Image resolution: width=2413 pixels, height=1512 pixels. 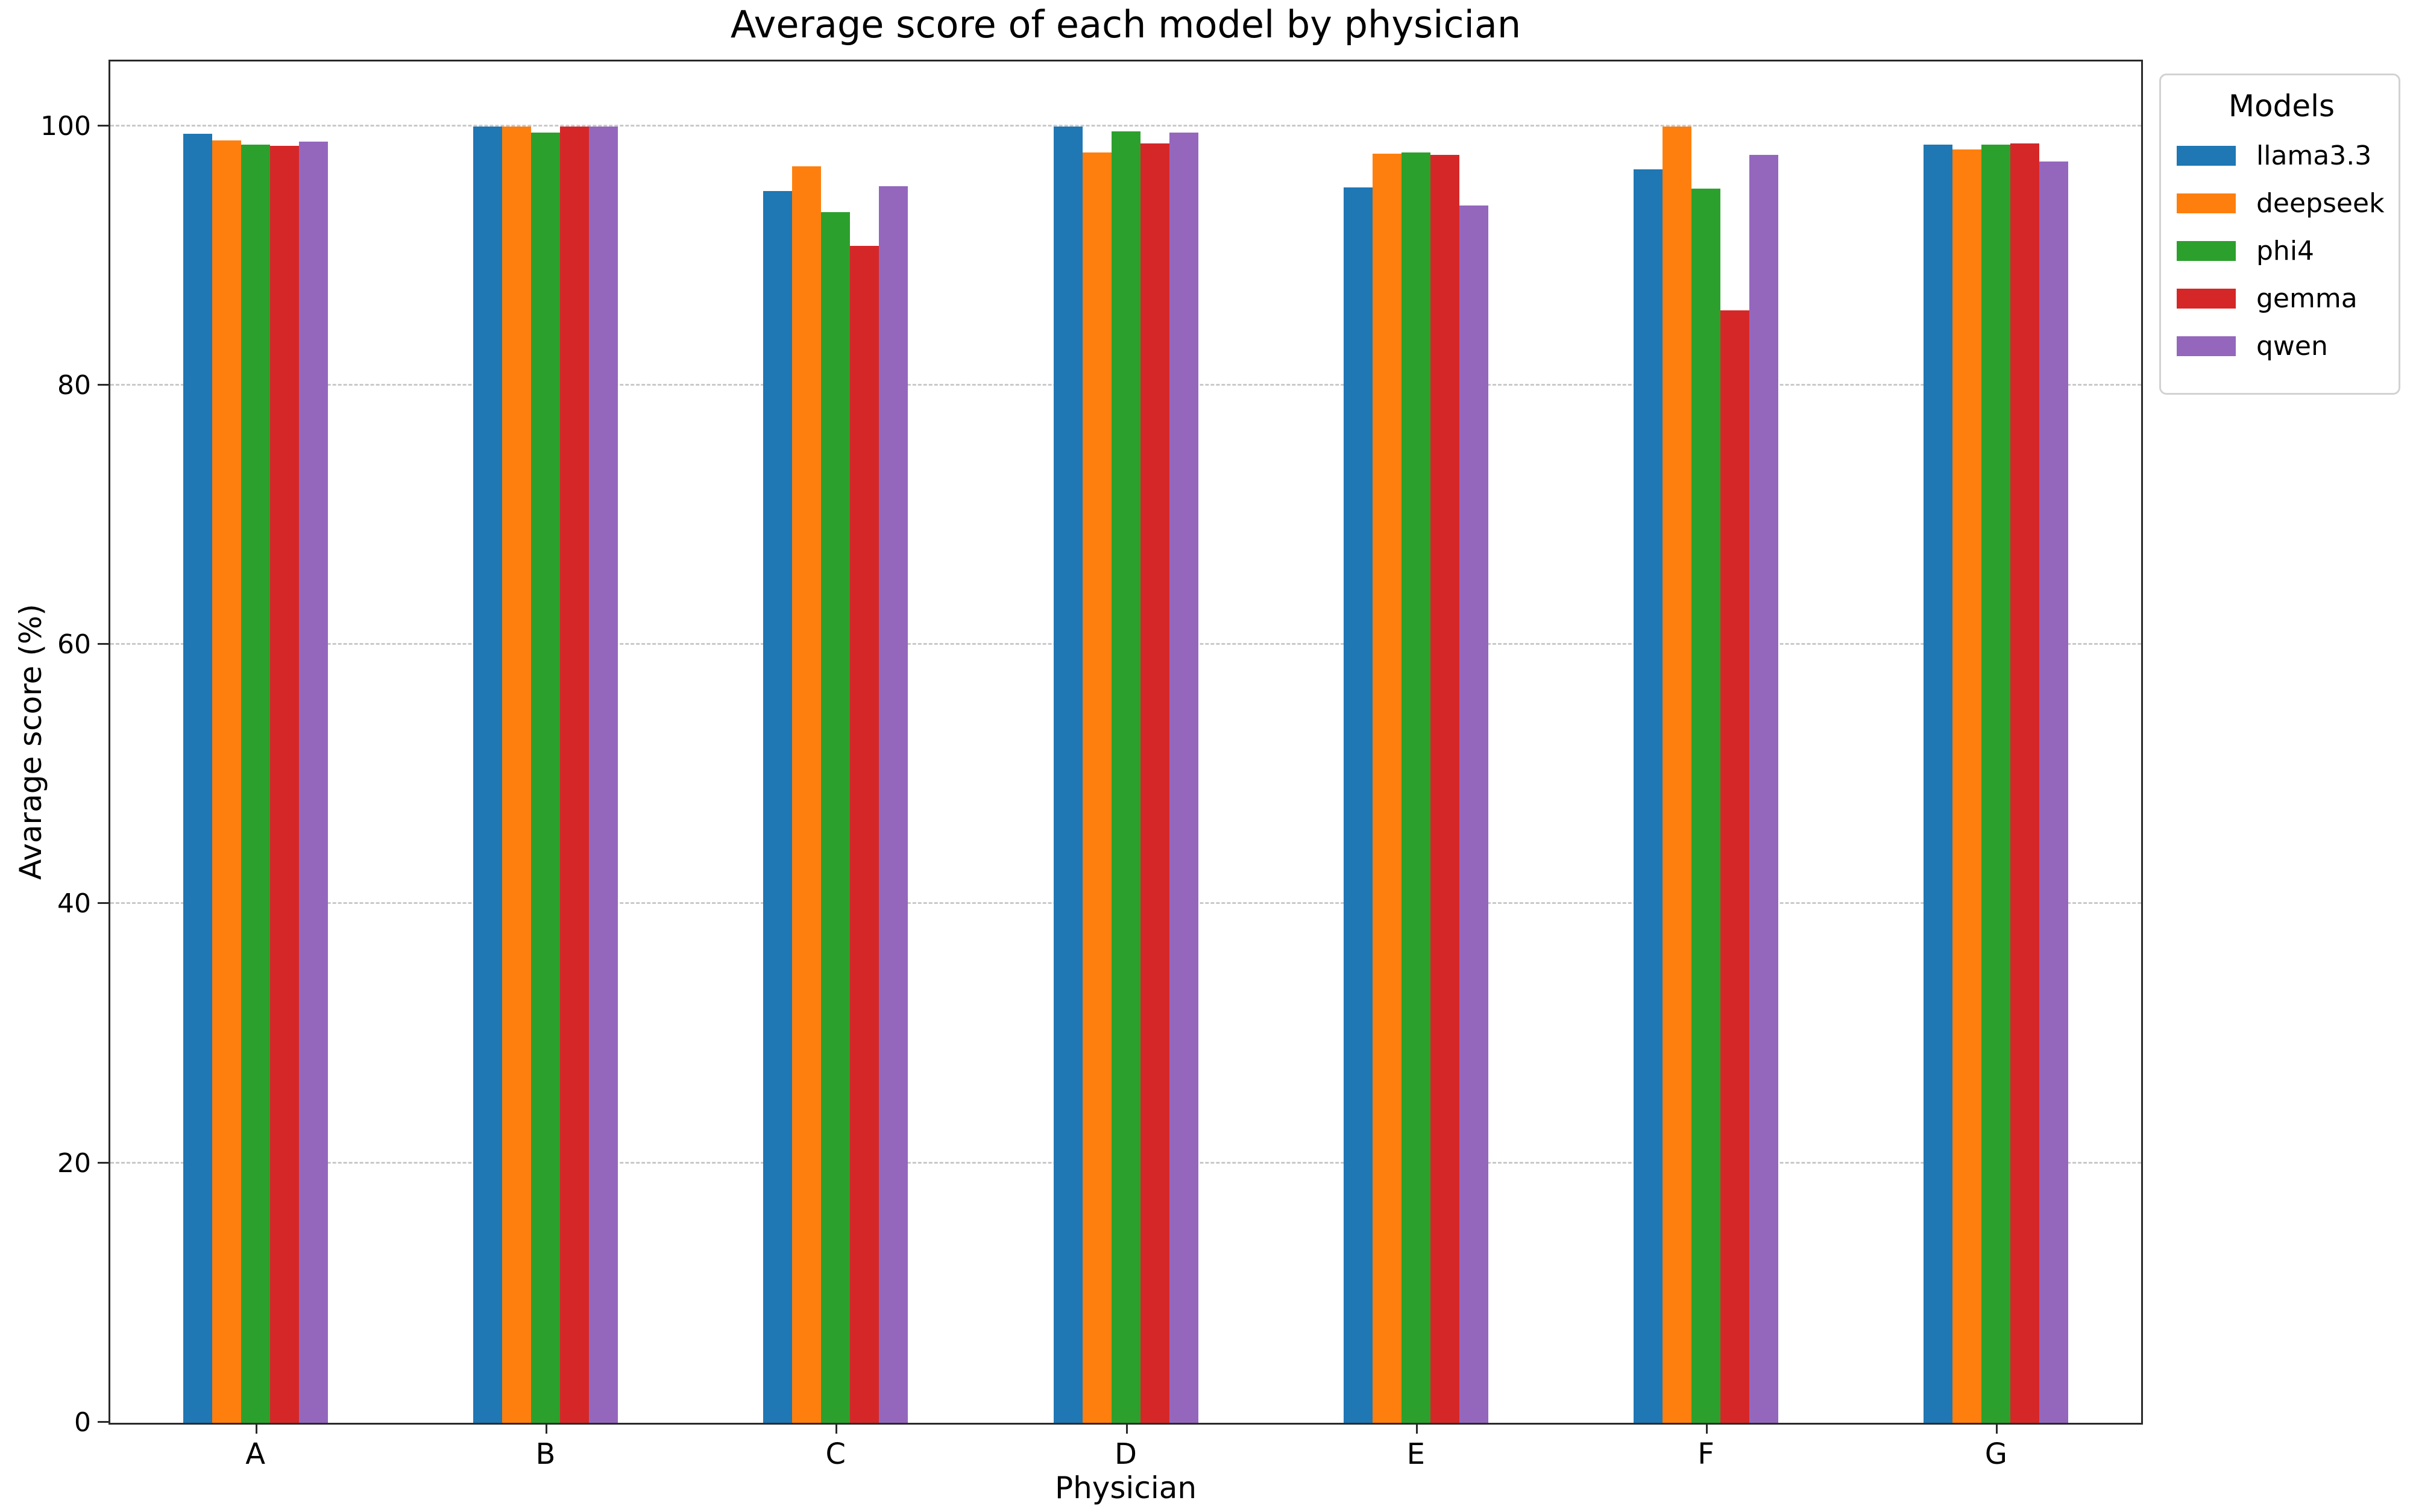 I want to click on x-axis-label: Physician, so click(x=1125, y=1487).